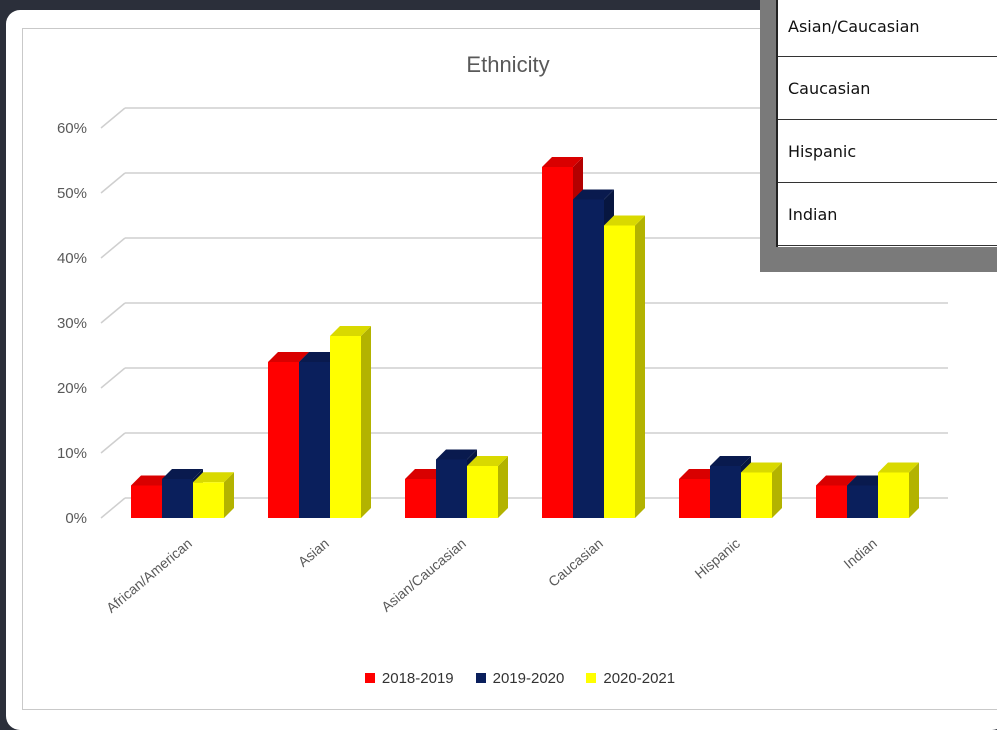  Describe the element at coordinates (717, 558) in the screenshot. I see `x-tick-label: Hispanic` at that location.